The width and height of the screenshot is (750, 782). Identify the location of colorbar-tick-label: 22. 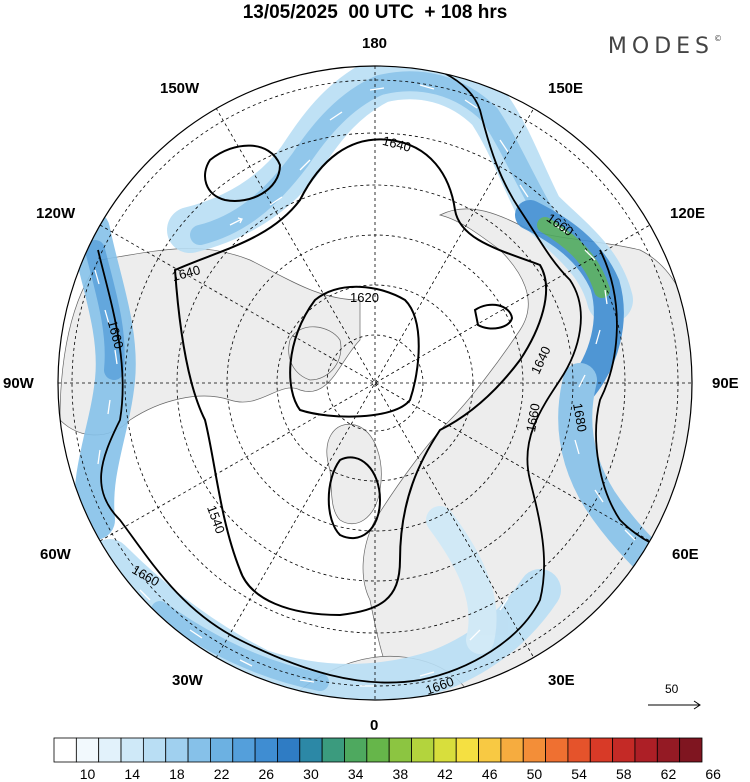
(221, 774).